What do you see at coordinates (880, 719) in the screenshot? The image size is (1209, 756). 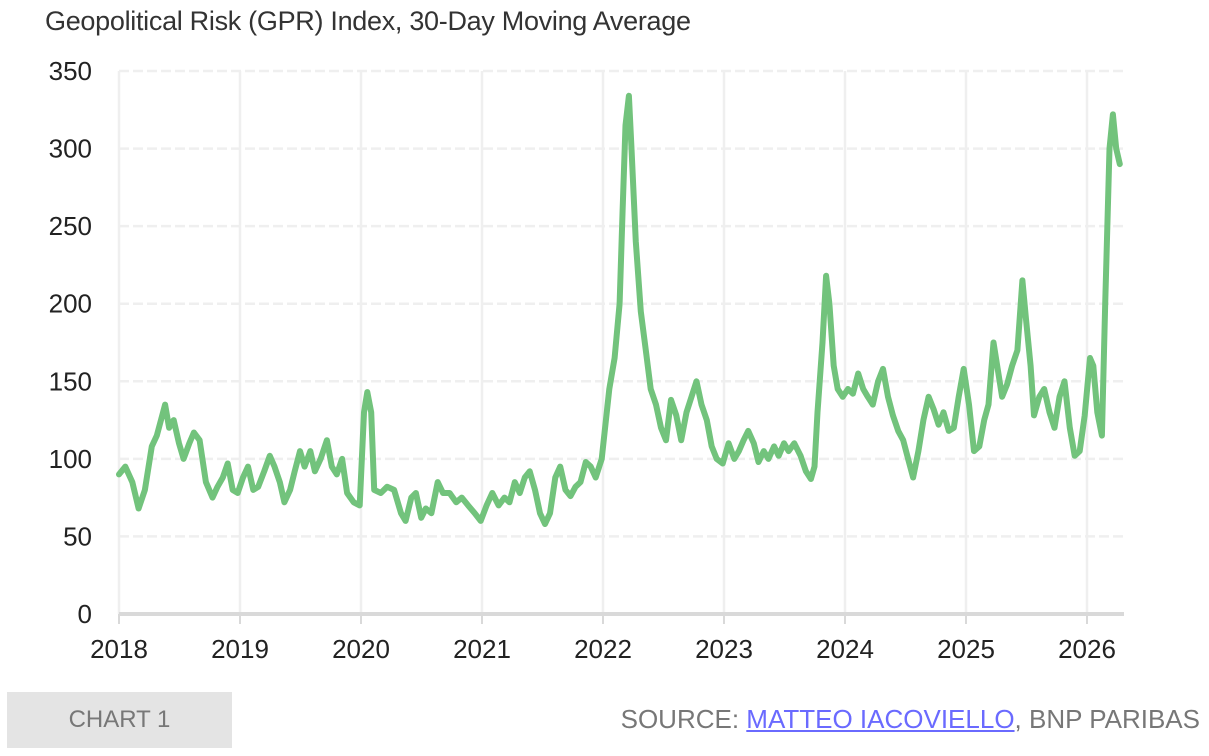 I see `source-link: MATTEO IACOVIELLO` at bounding box center [880, 719].